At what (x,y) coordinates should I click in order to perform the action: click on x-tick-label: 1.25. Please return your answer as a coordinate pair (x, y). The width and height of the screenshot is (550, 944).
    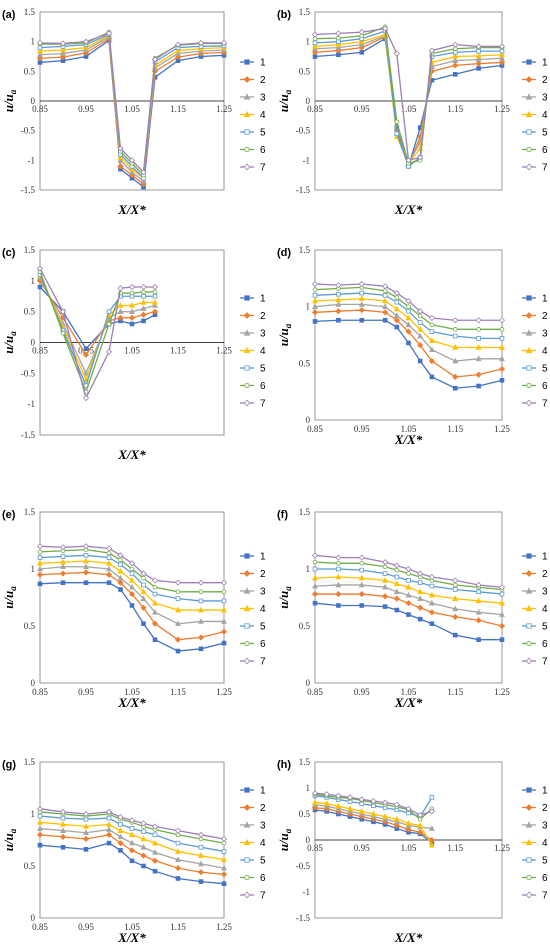
    Looking at the image, I should click on (502, 109).